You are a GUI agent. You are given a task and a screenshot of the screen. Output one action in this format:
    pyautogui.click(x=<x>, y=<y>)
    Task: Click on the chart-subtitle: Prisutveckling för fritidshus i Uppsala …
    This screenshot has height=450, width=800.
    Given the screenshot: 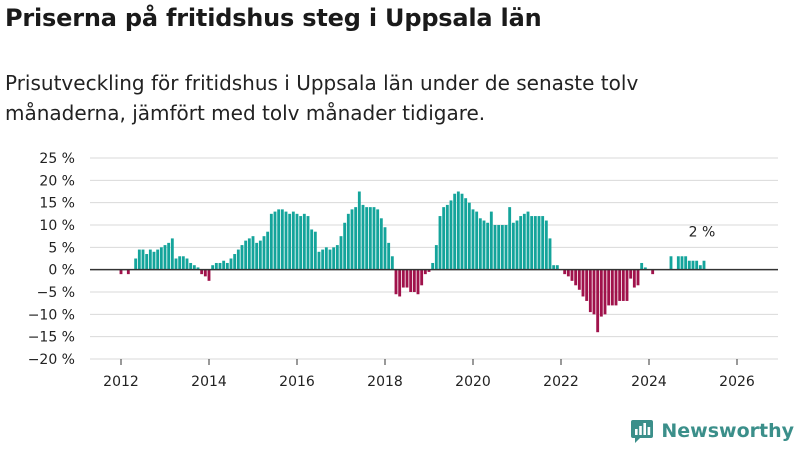 What is the action you would take?
    pyautogui.click(x=322, y=98)
    